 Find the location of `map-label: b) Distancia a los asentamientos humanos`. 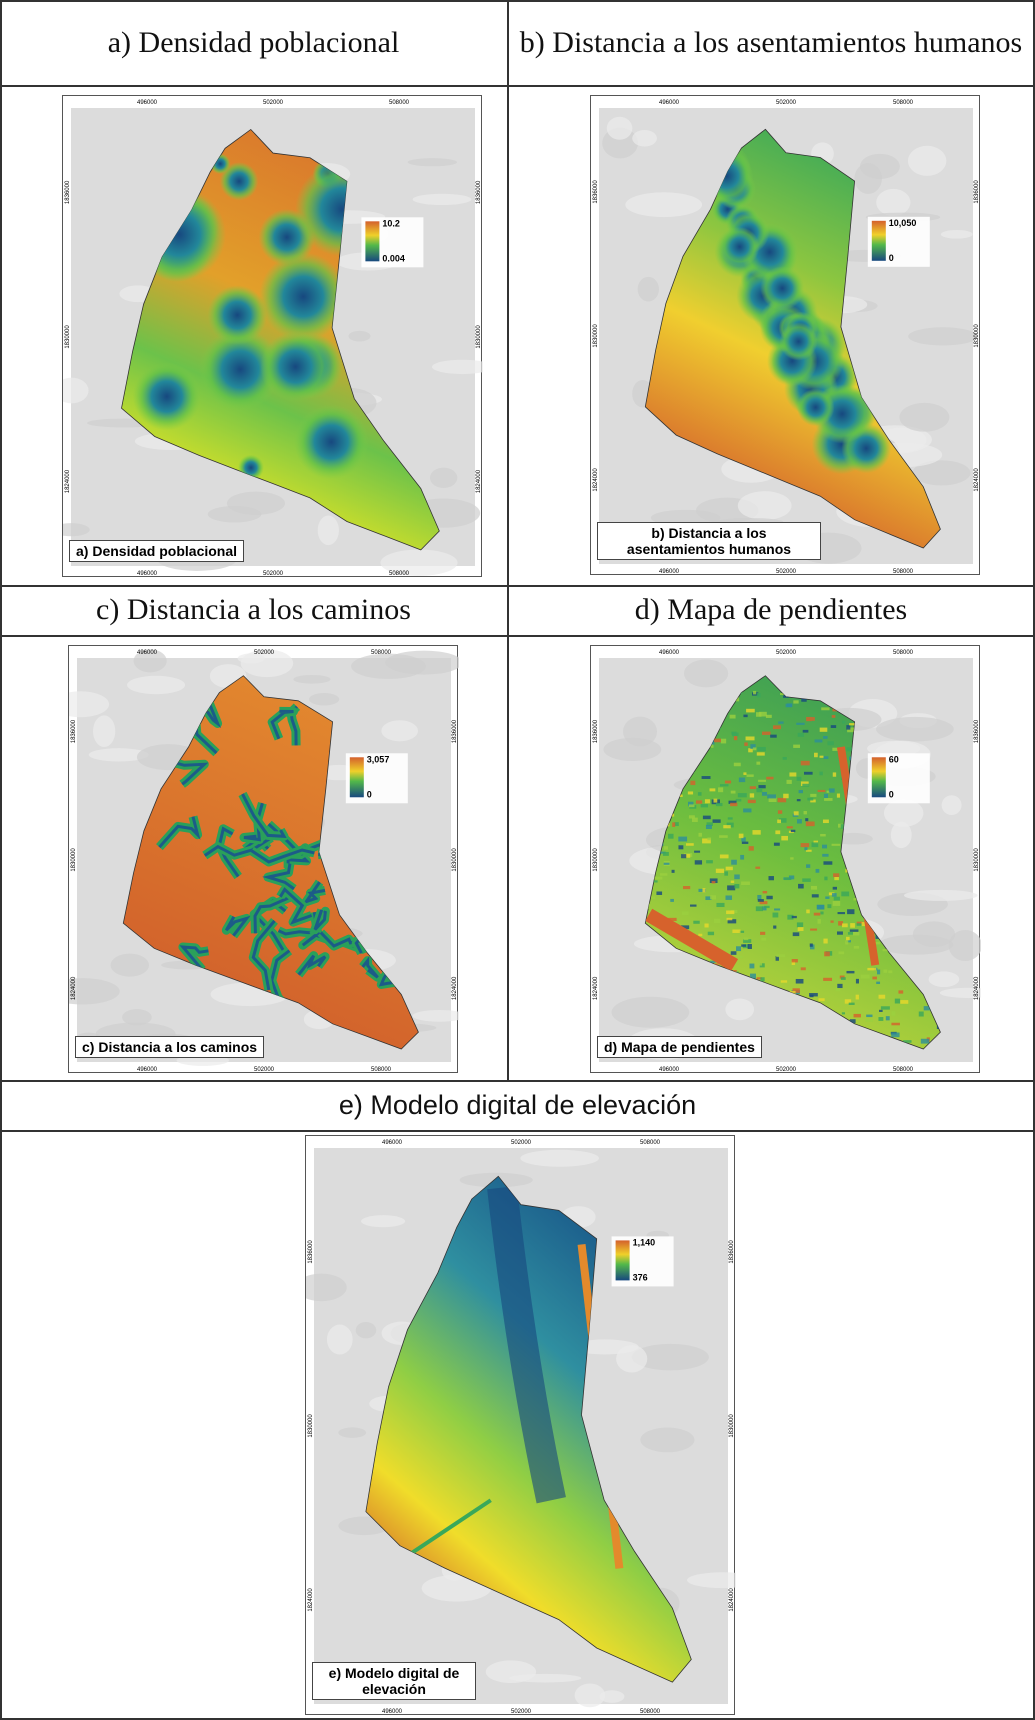

map-label: b) Distancia a los asentamientos humanos is located at coordinates (709, 541).